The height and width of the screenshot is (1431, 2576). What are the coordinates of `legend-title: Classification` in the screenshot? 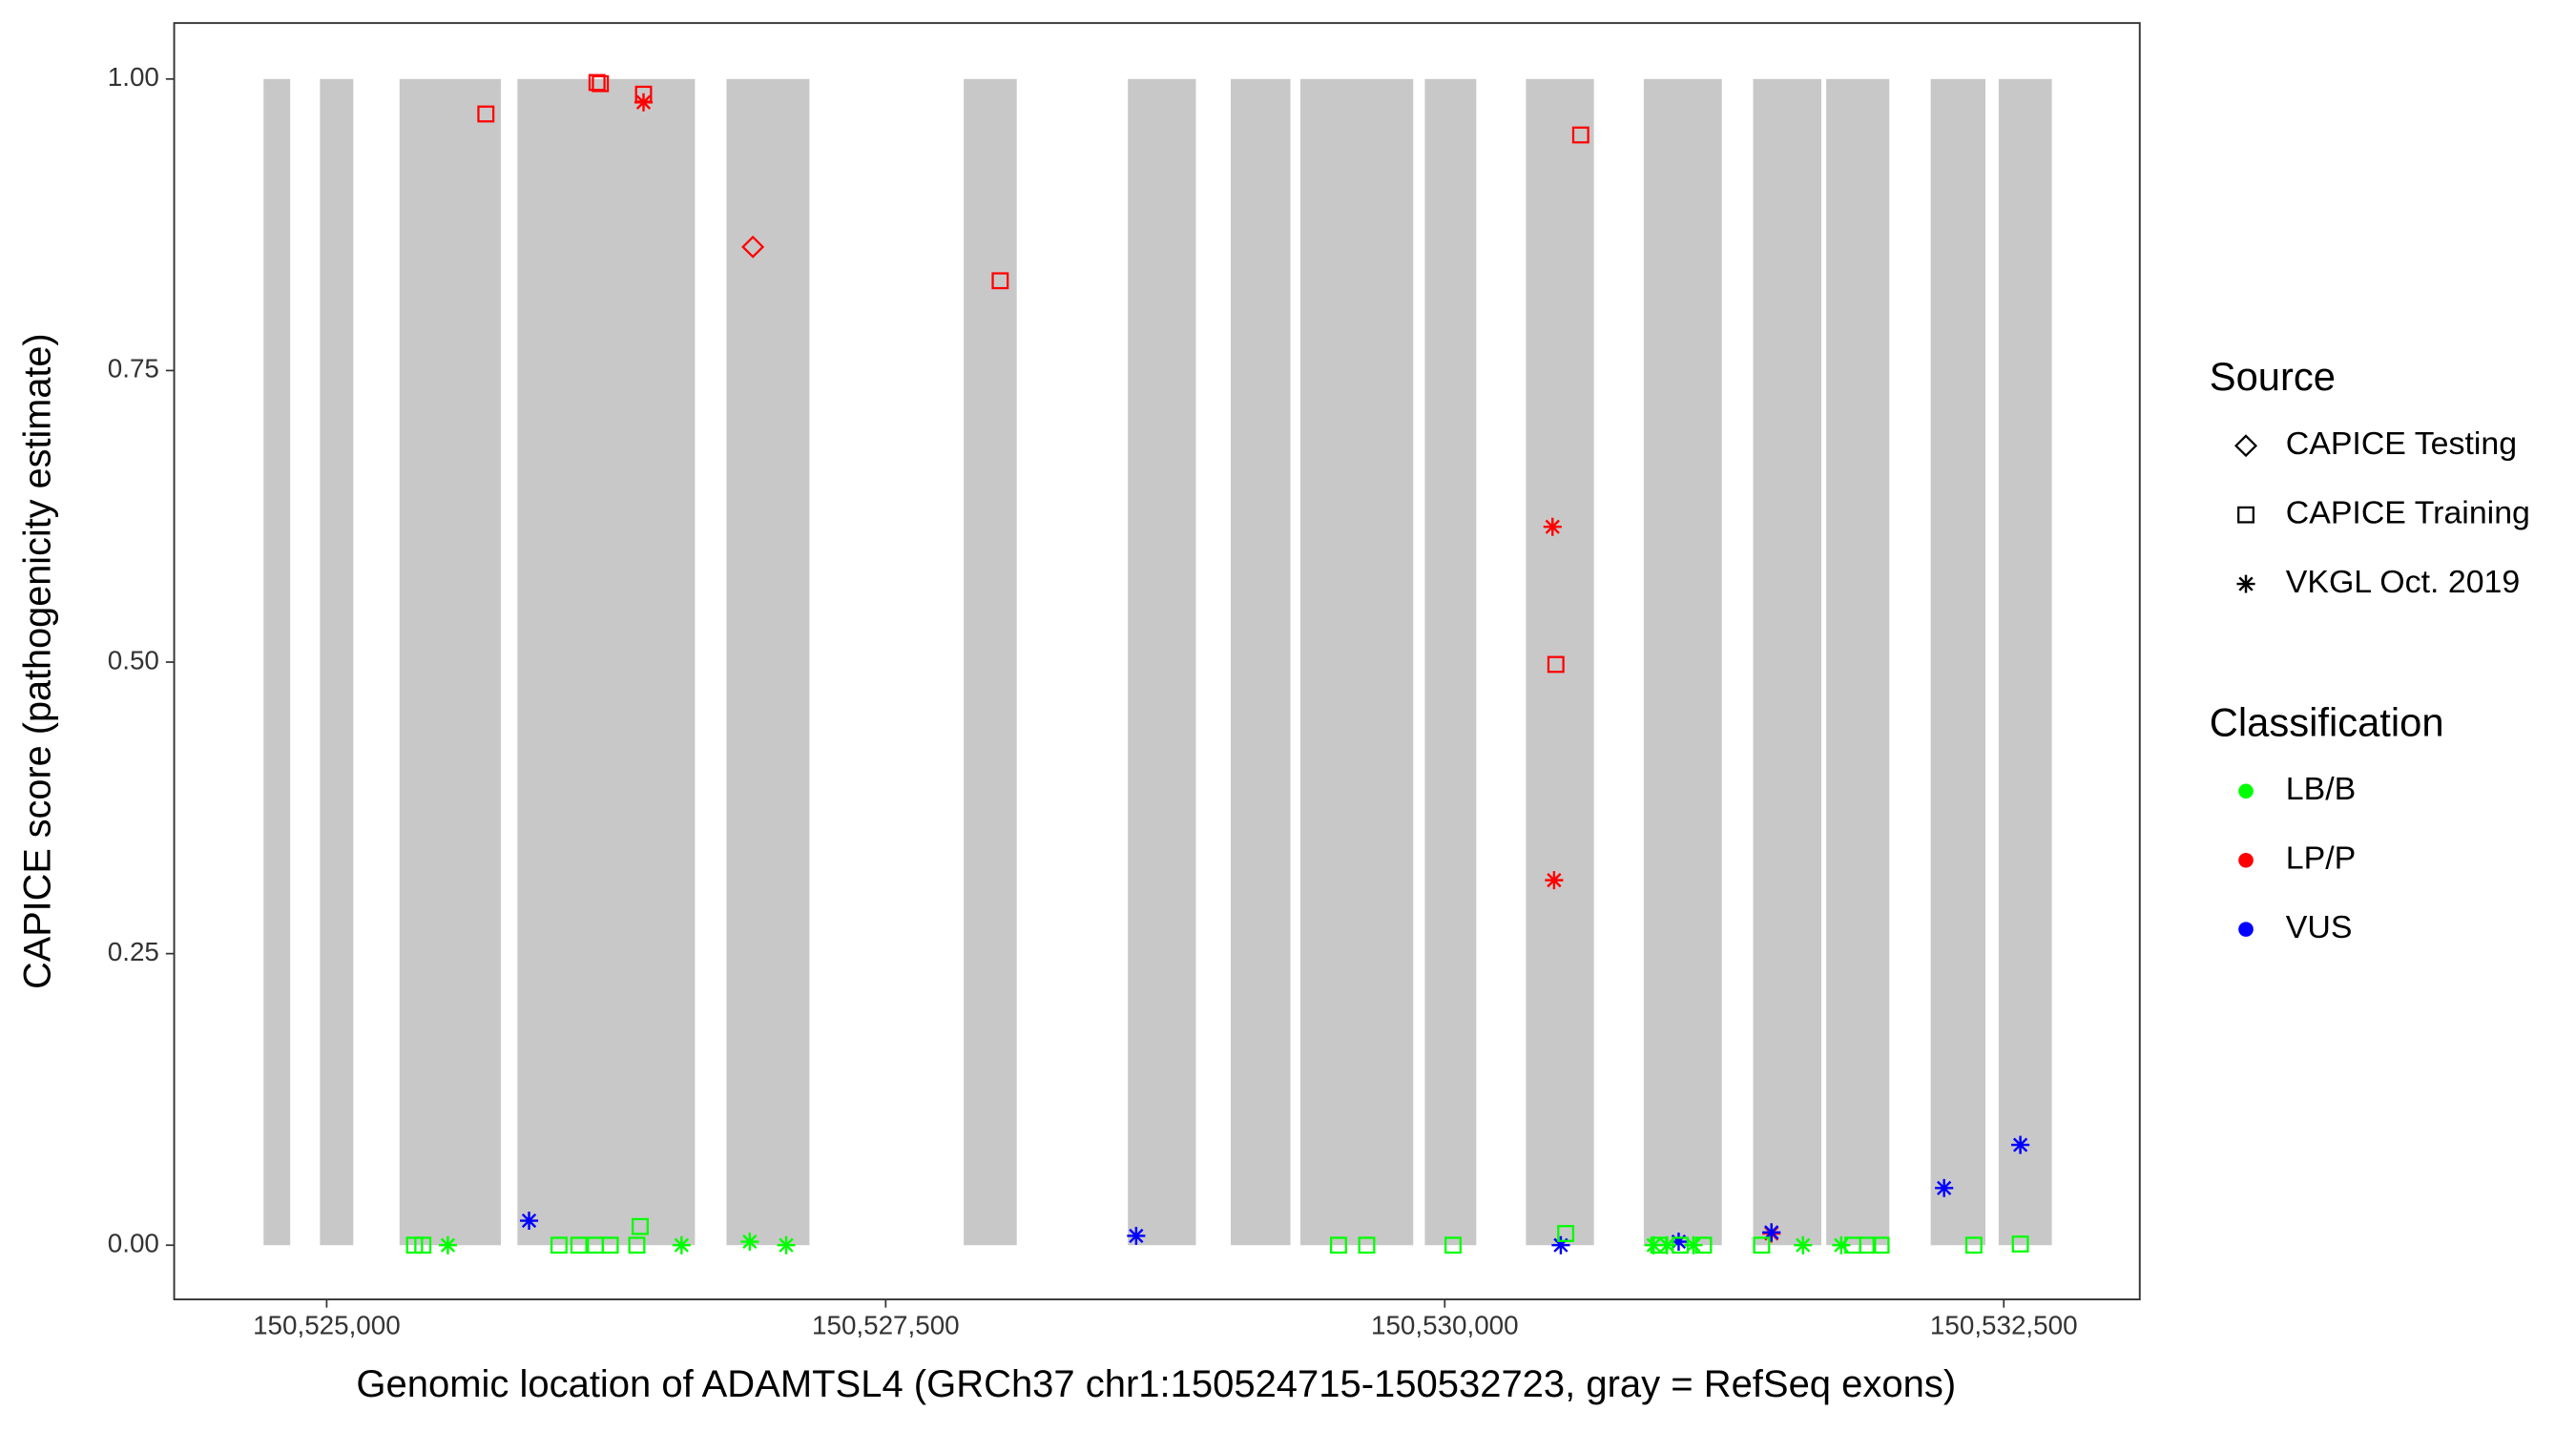 It's located at (2327, 721).